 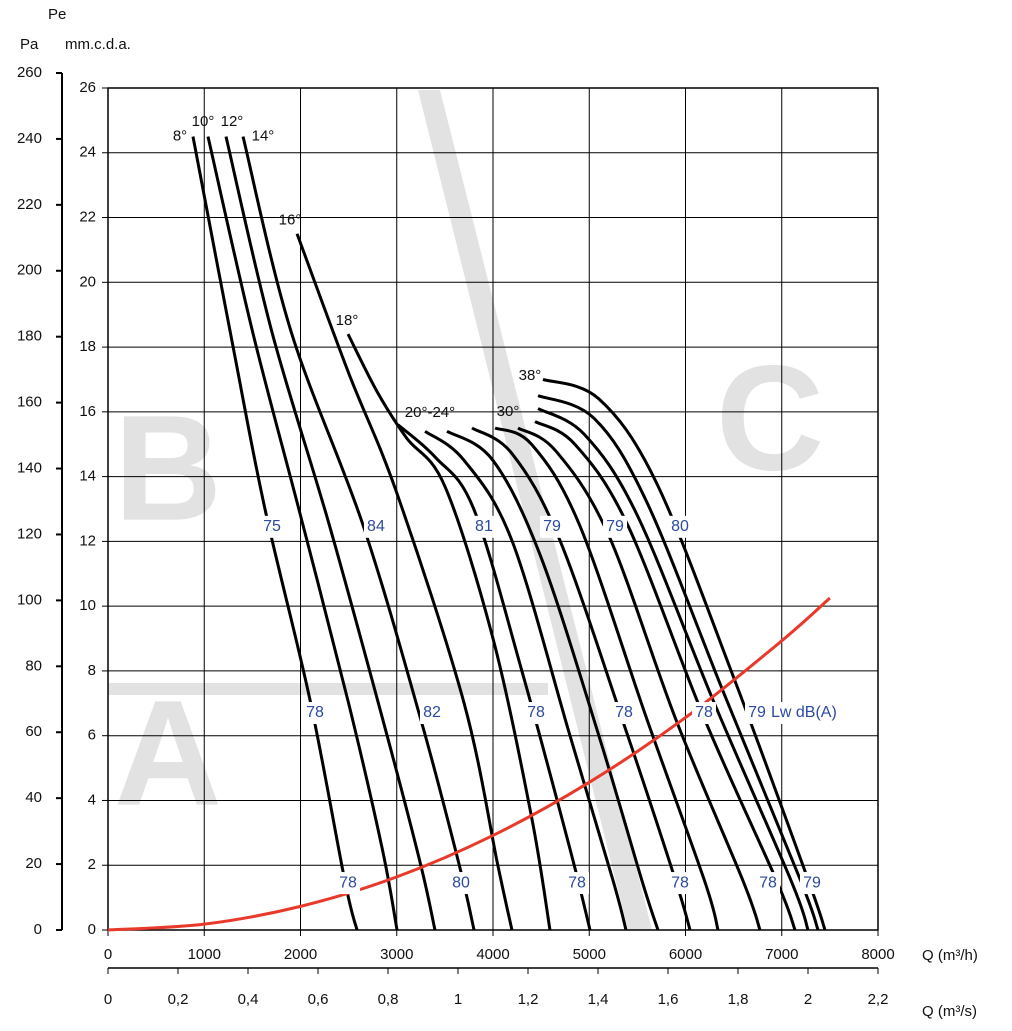 I want to click on y2-tick-label: 240, so click(x=29, y=138).